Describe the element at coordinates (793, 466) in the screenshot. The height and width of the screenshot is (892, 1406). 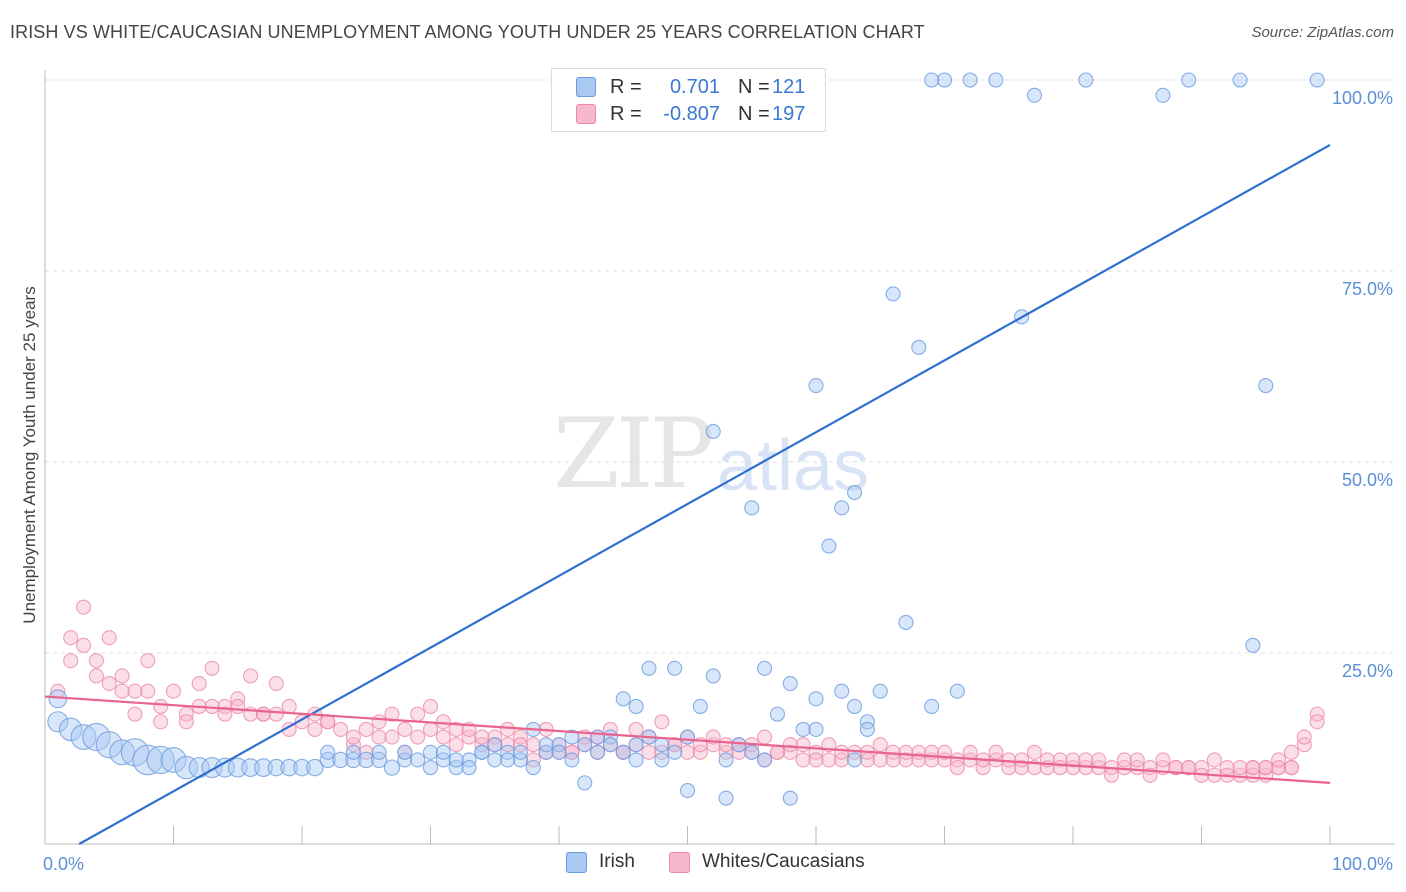
I see `watermark-atlas: atlas` at that location.